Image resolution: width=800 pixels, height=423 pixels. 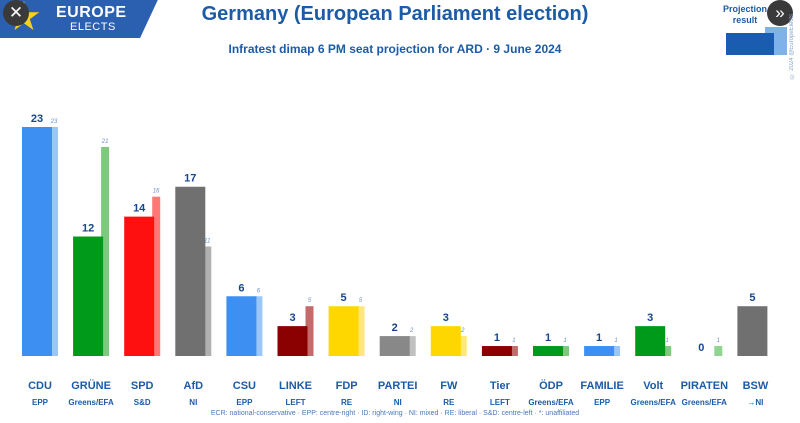 I want to click on party-label-linke: LINKE, so click(x=295, y=386).